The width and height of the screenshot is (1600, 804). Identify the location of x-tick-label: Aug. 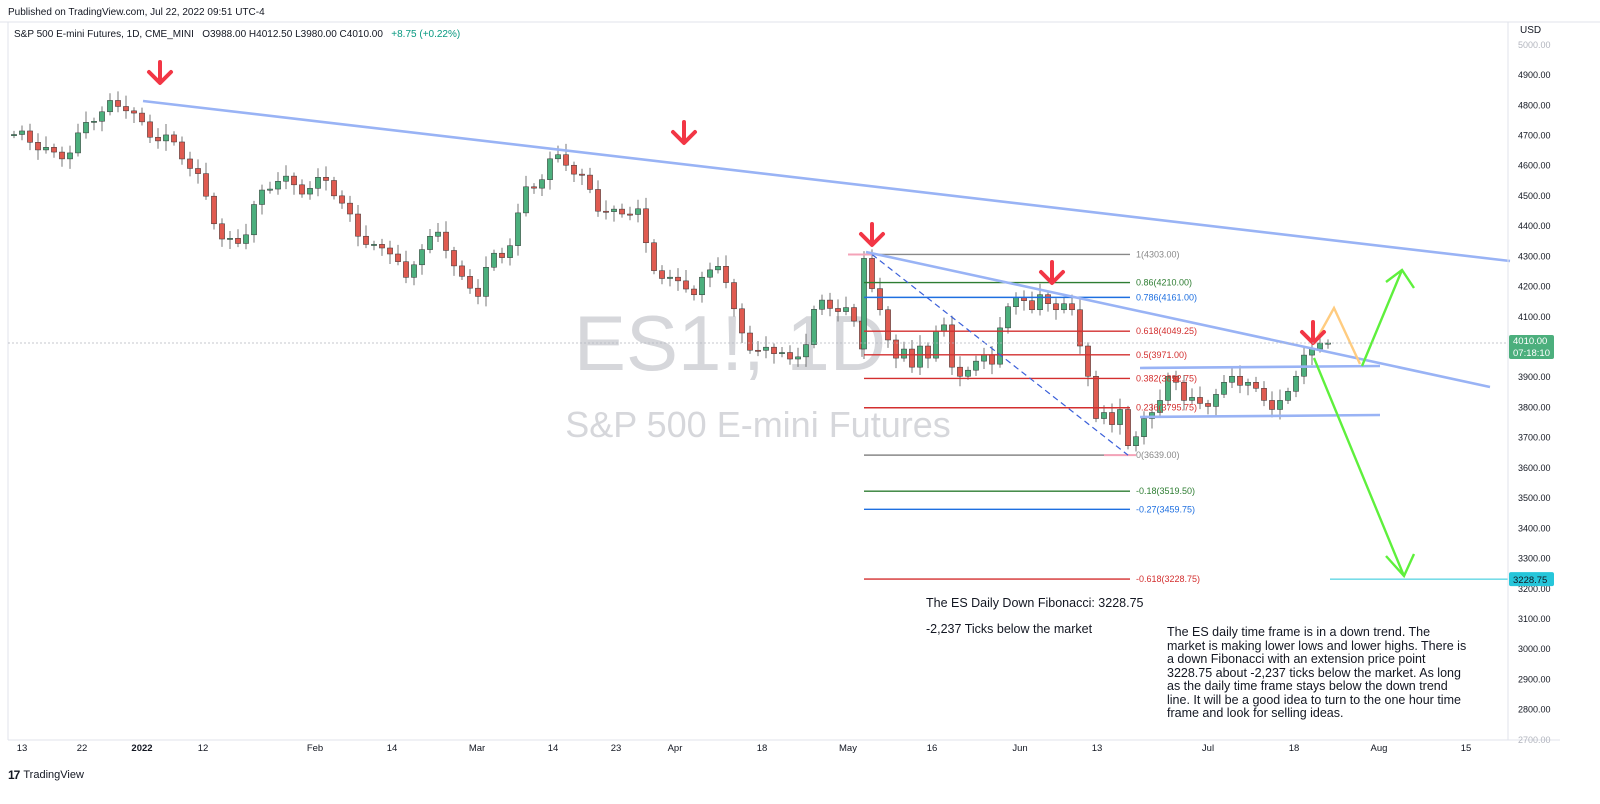
(1379, 748).